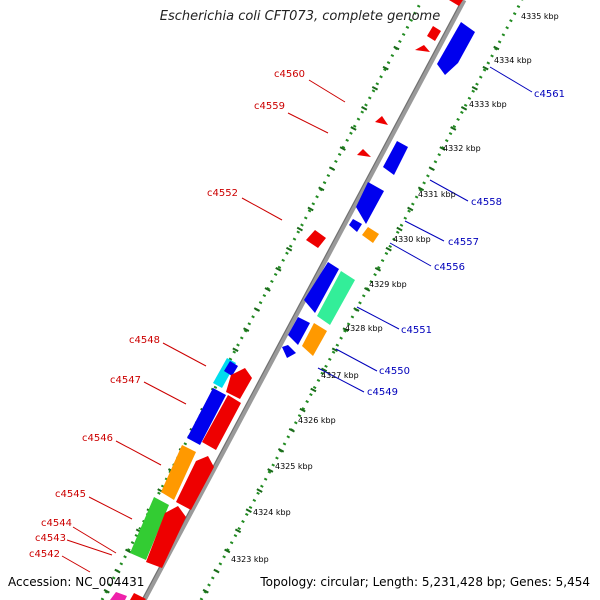  I want to click on tick-label: 4335 kbp, so click(540, 16).